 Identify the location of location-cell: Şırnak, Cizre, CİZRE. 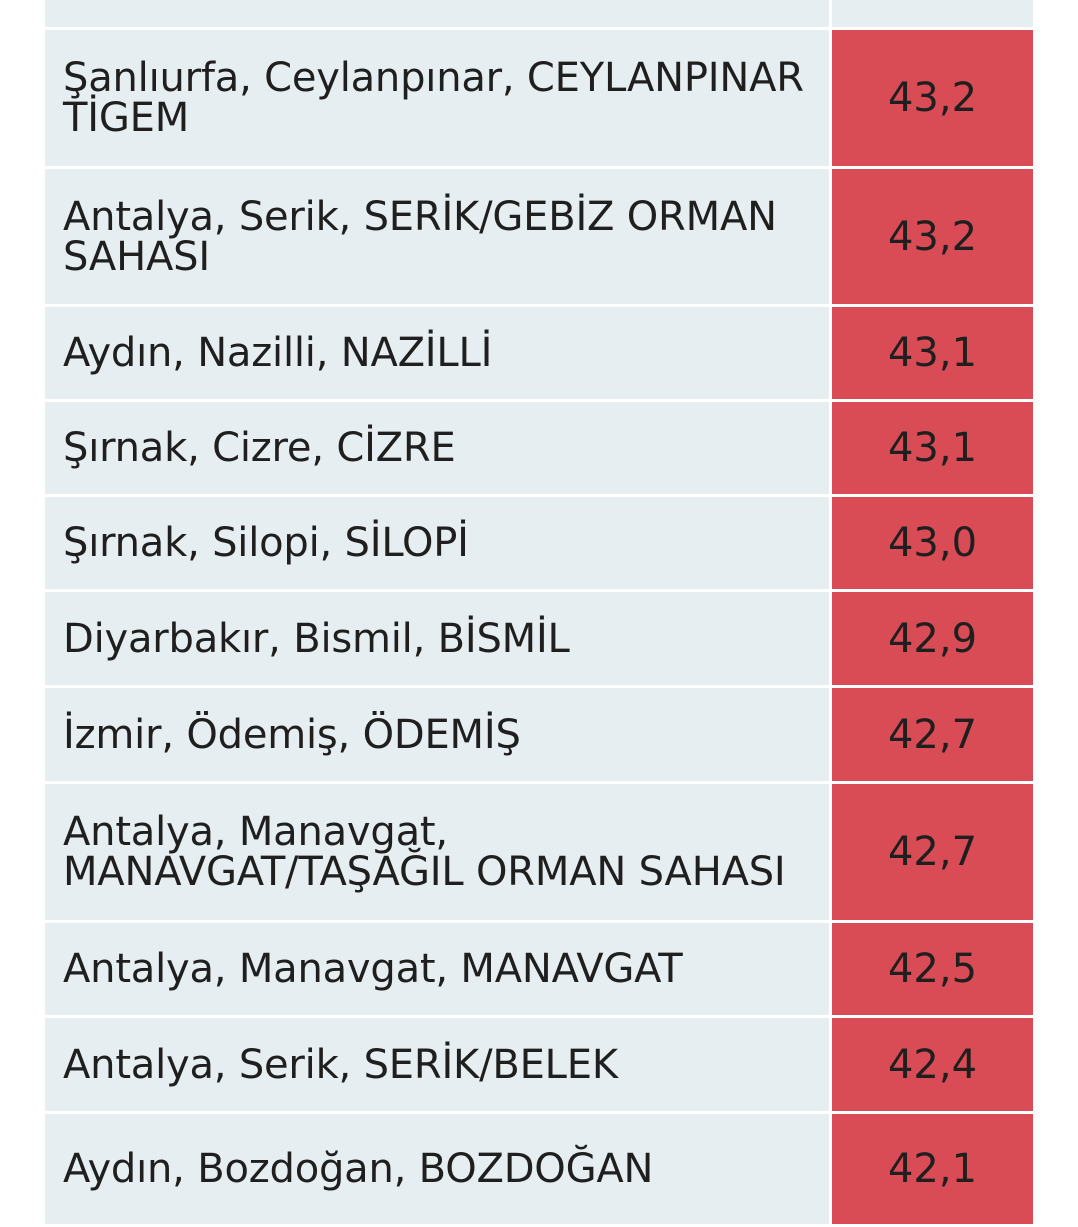
(437, 448).